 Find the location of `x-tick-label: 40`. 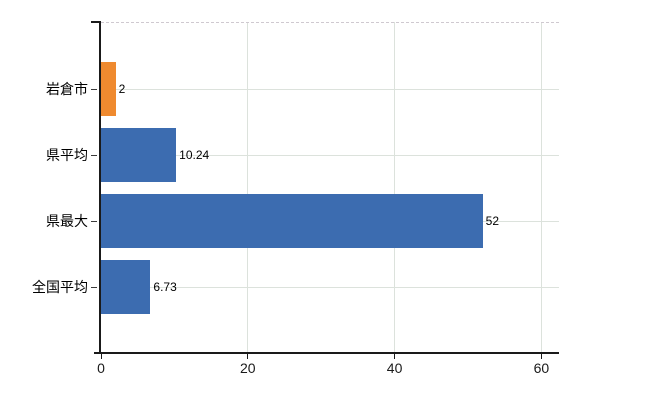

x-tick-label: 40 is located at coordinates (394, 368).